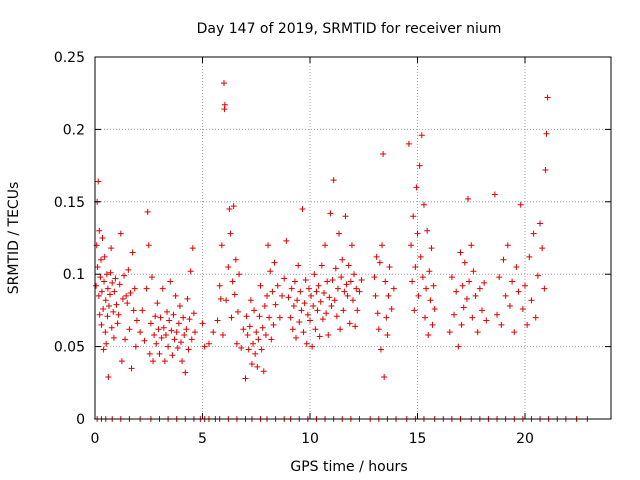  Describe the element at coordinates (525, 439) in the screenshot. I see `x-tick-label: 20` at that location.